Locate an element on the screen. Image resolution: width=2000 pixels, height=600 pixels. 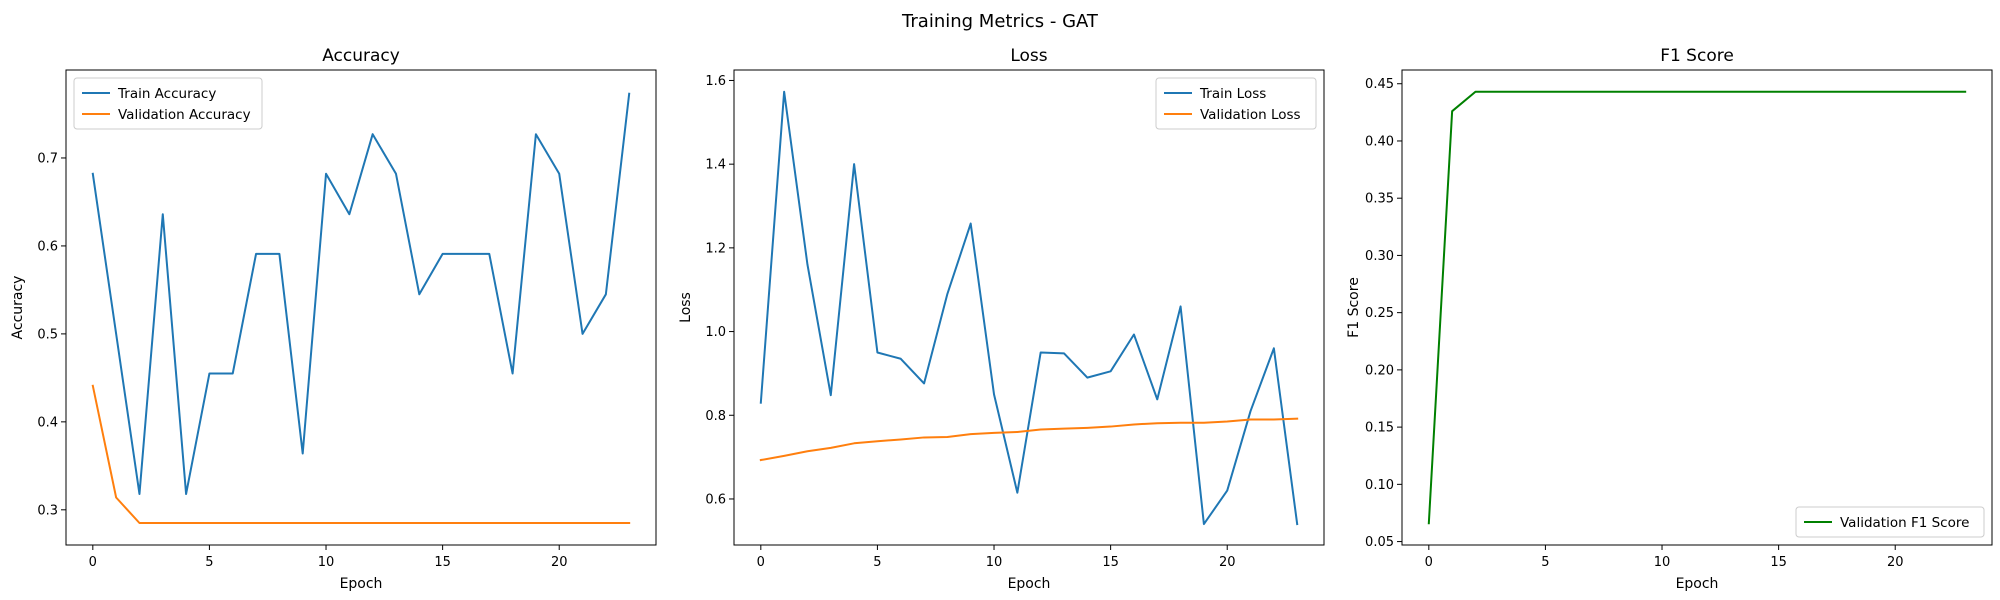
loss-ytick-label: 0.6 is located at coordinates (715, 499).